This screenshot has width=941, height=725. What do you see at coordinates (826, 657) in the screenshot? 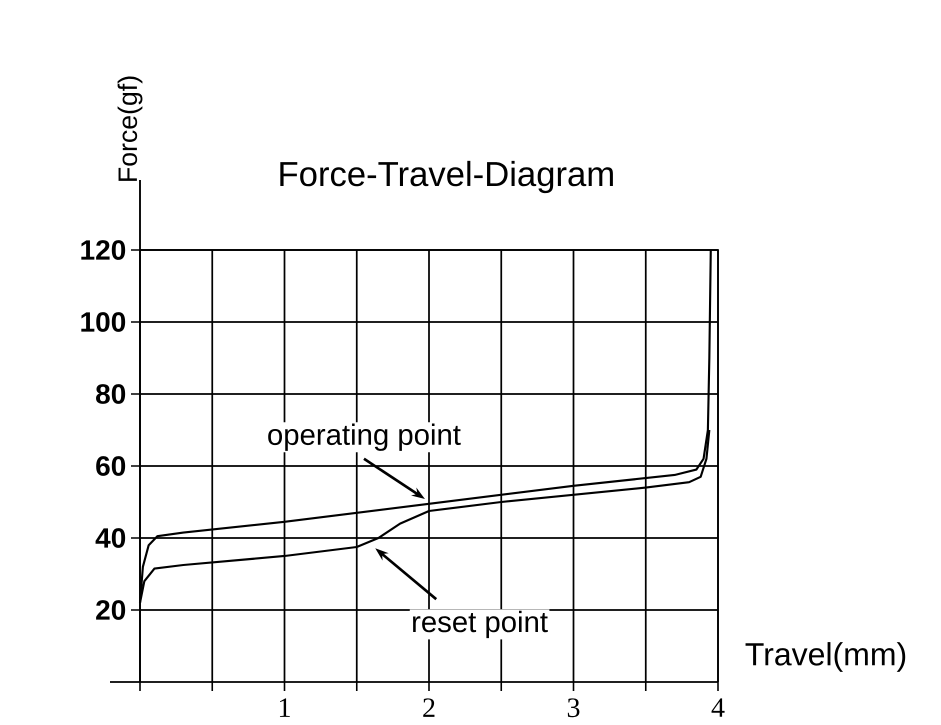
I see `x-axis-title: Travel(mm)` at bounding box center [826, 657].